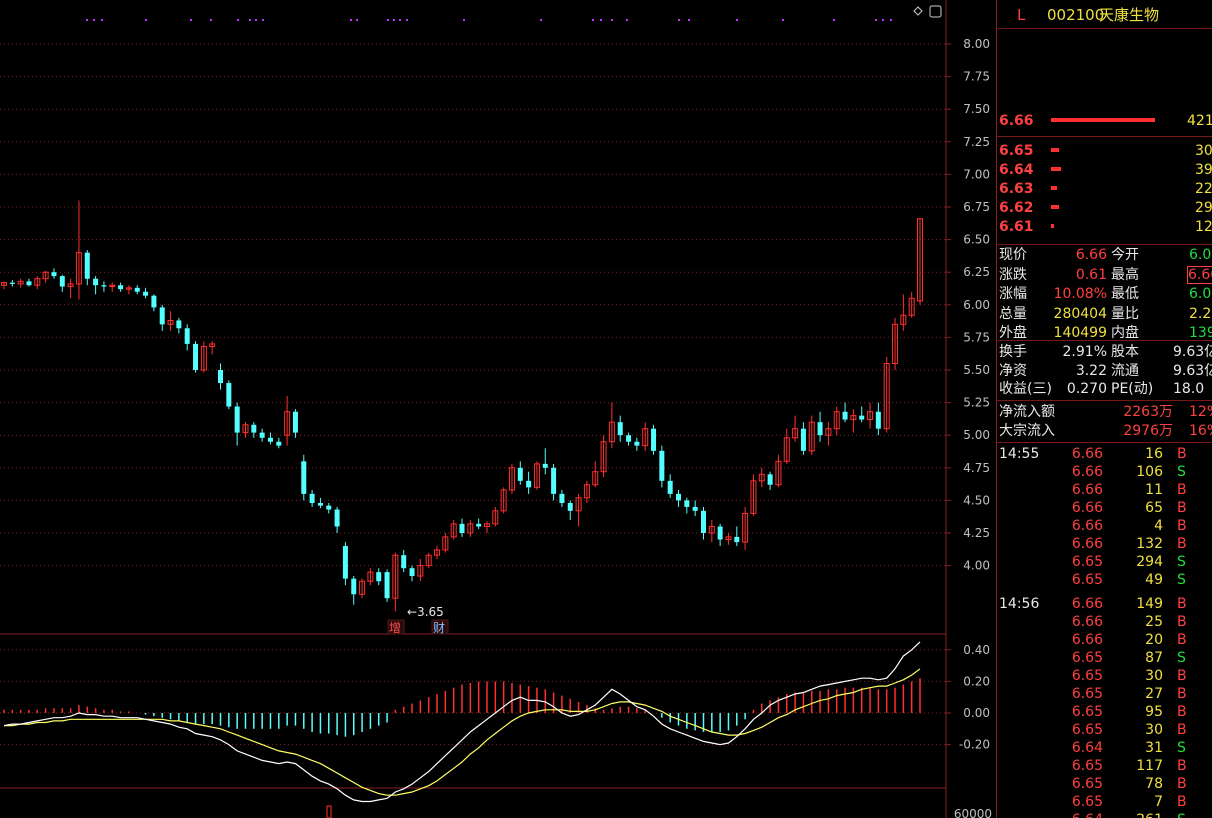 This screenshot has width=1212, height=818. Describe the element at coordinates (976, 207) in the screenshot. I see `price-tick-label: 6.75` at that location.